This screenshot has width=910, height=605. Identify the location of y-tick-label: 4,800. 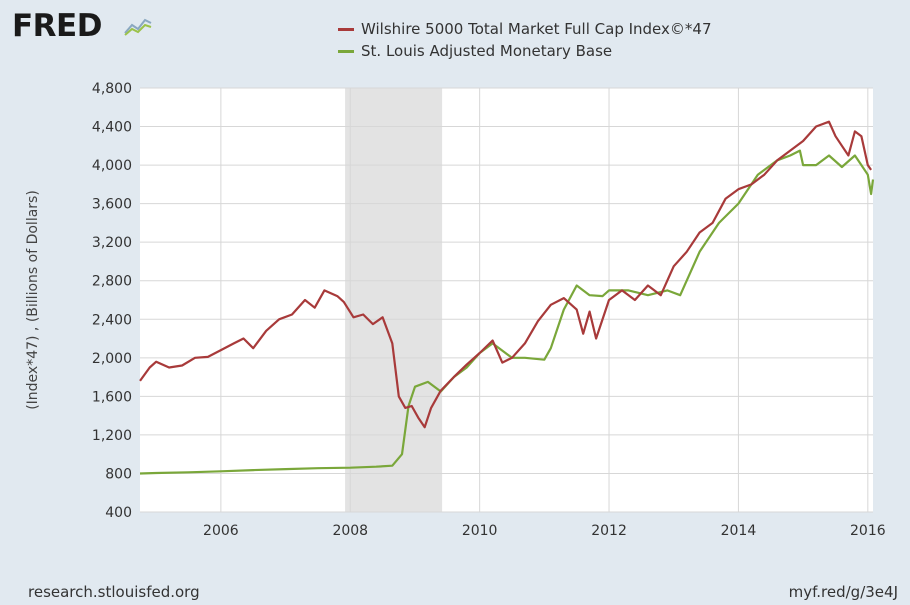
(112, 89).